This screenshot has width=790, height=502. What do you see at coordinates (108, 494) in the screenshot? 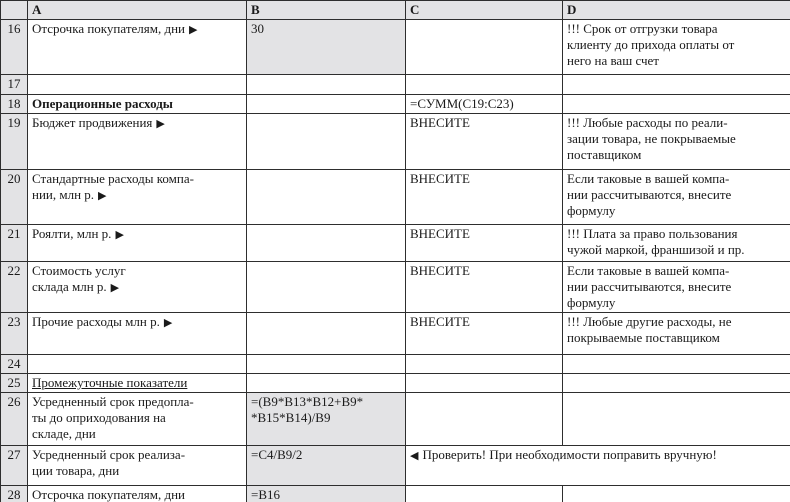
I see `cell-text: Отсрочка покупателям, дни` at bounding box center [108, 494].